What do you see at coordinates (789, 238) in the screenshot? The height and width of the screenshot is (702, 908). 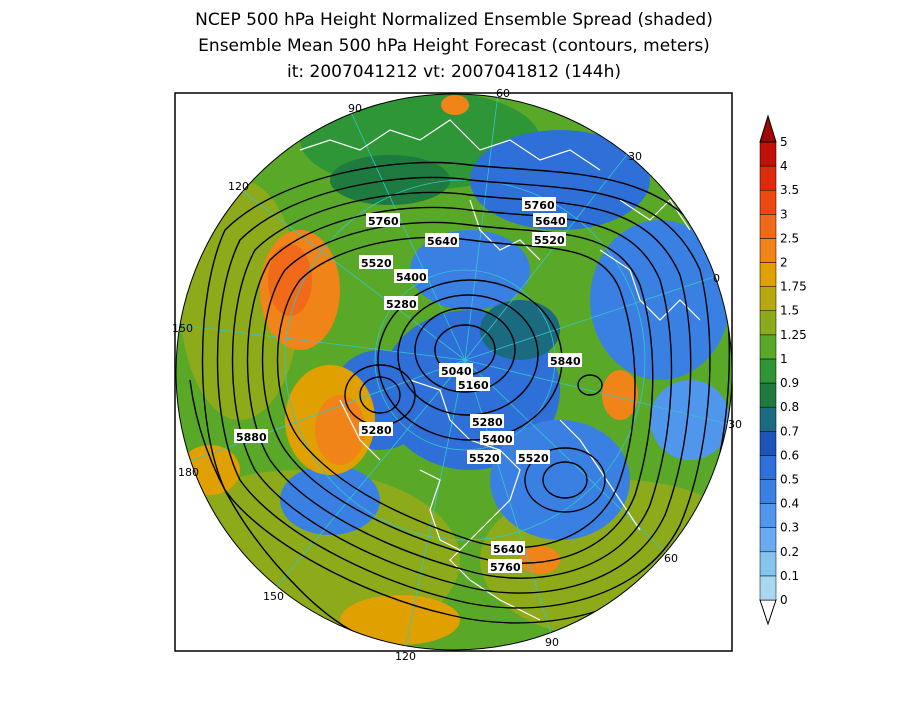 I see `colorbar-tick-label: 2.5` at bounding box center [789, 238].